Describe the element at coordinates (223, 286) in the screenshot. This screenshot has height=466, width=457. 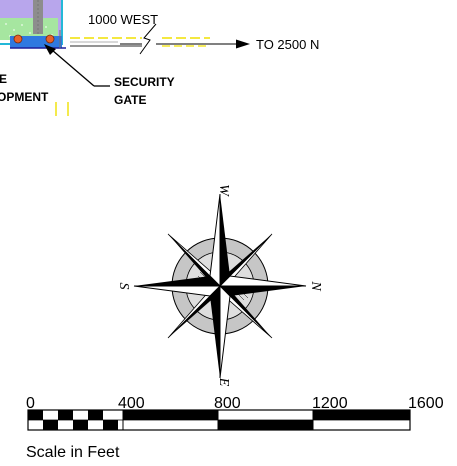
I see `compass-hatching` at that location.